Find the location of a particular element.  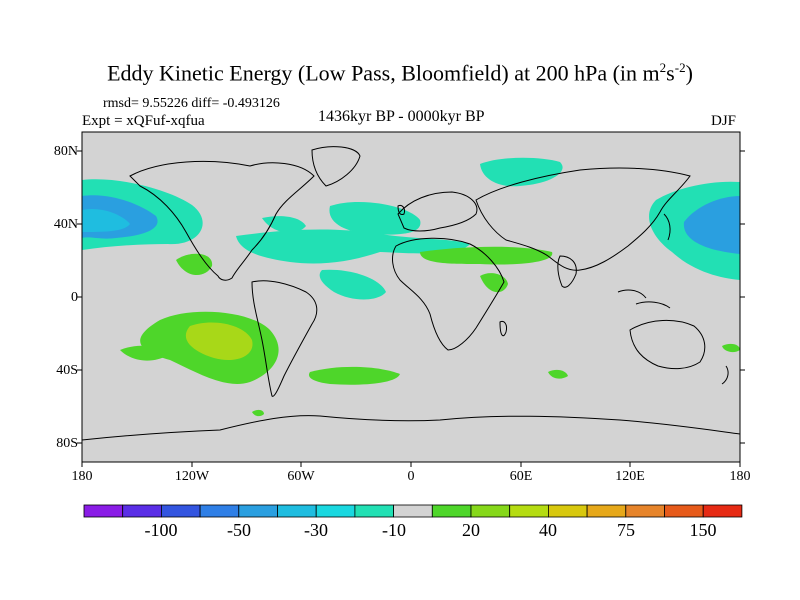

anomaly-south-small is located at coordinates (258, 413).